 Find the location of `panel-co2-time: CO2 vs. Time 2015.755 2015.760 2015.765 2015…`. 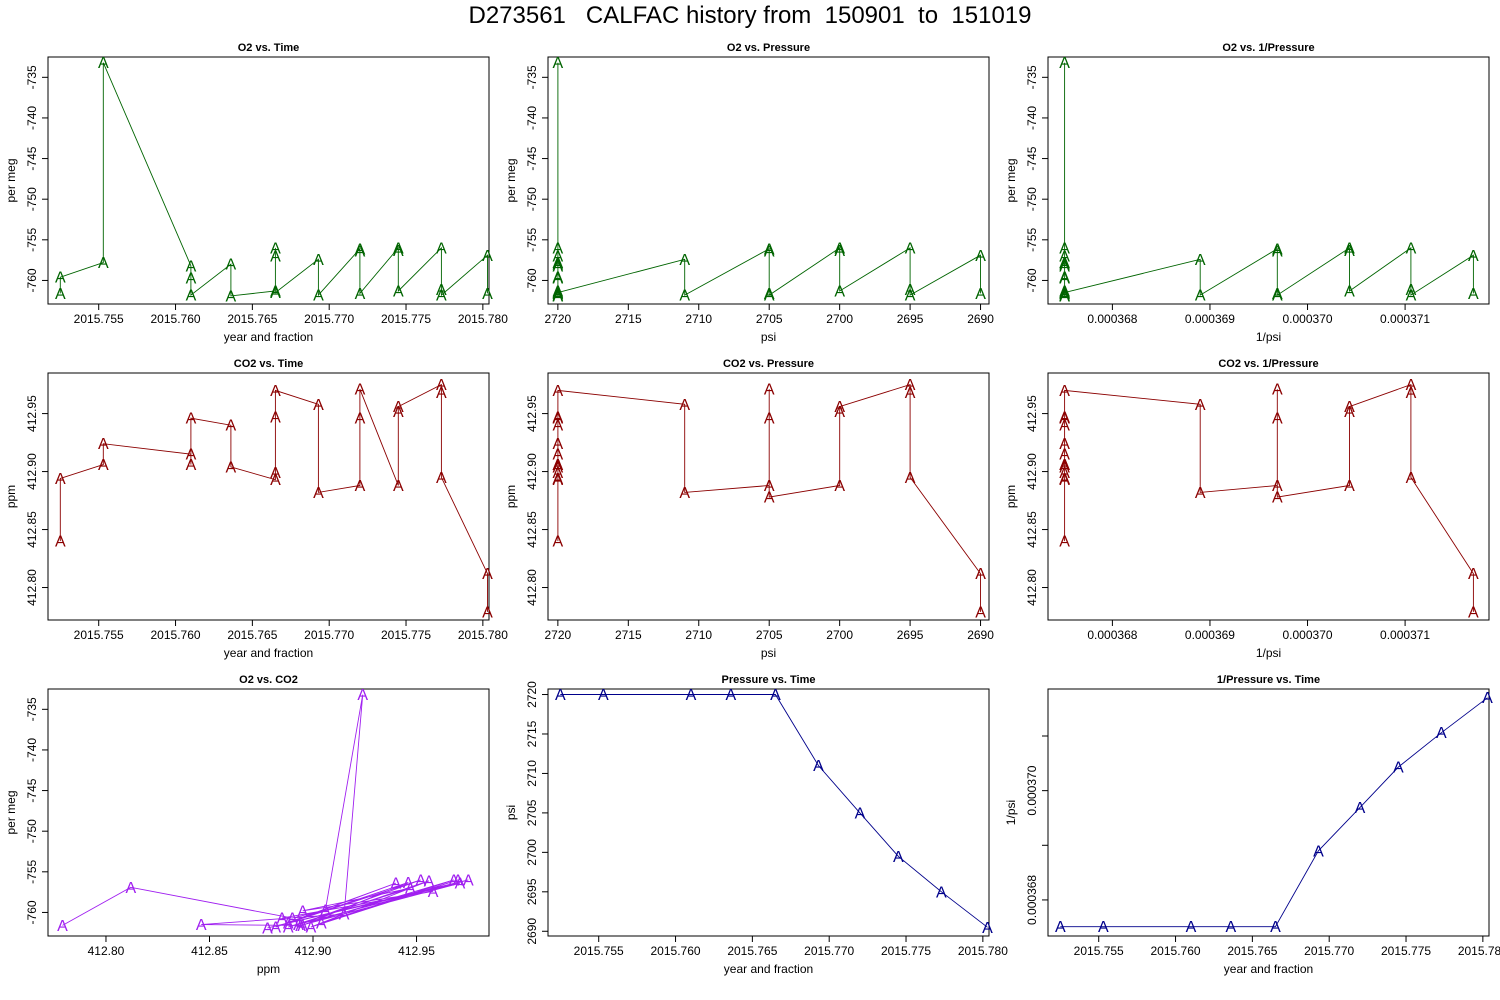

panel-co2-time: CO2 vs. Time 2015.755 2015.760 2015.765 2015… is located at coordinates (256, 509).